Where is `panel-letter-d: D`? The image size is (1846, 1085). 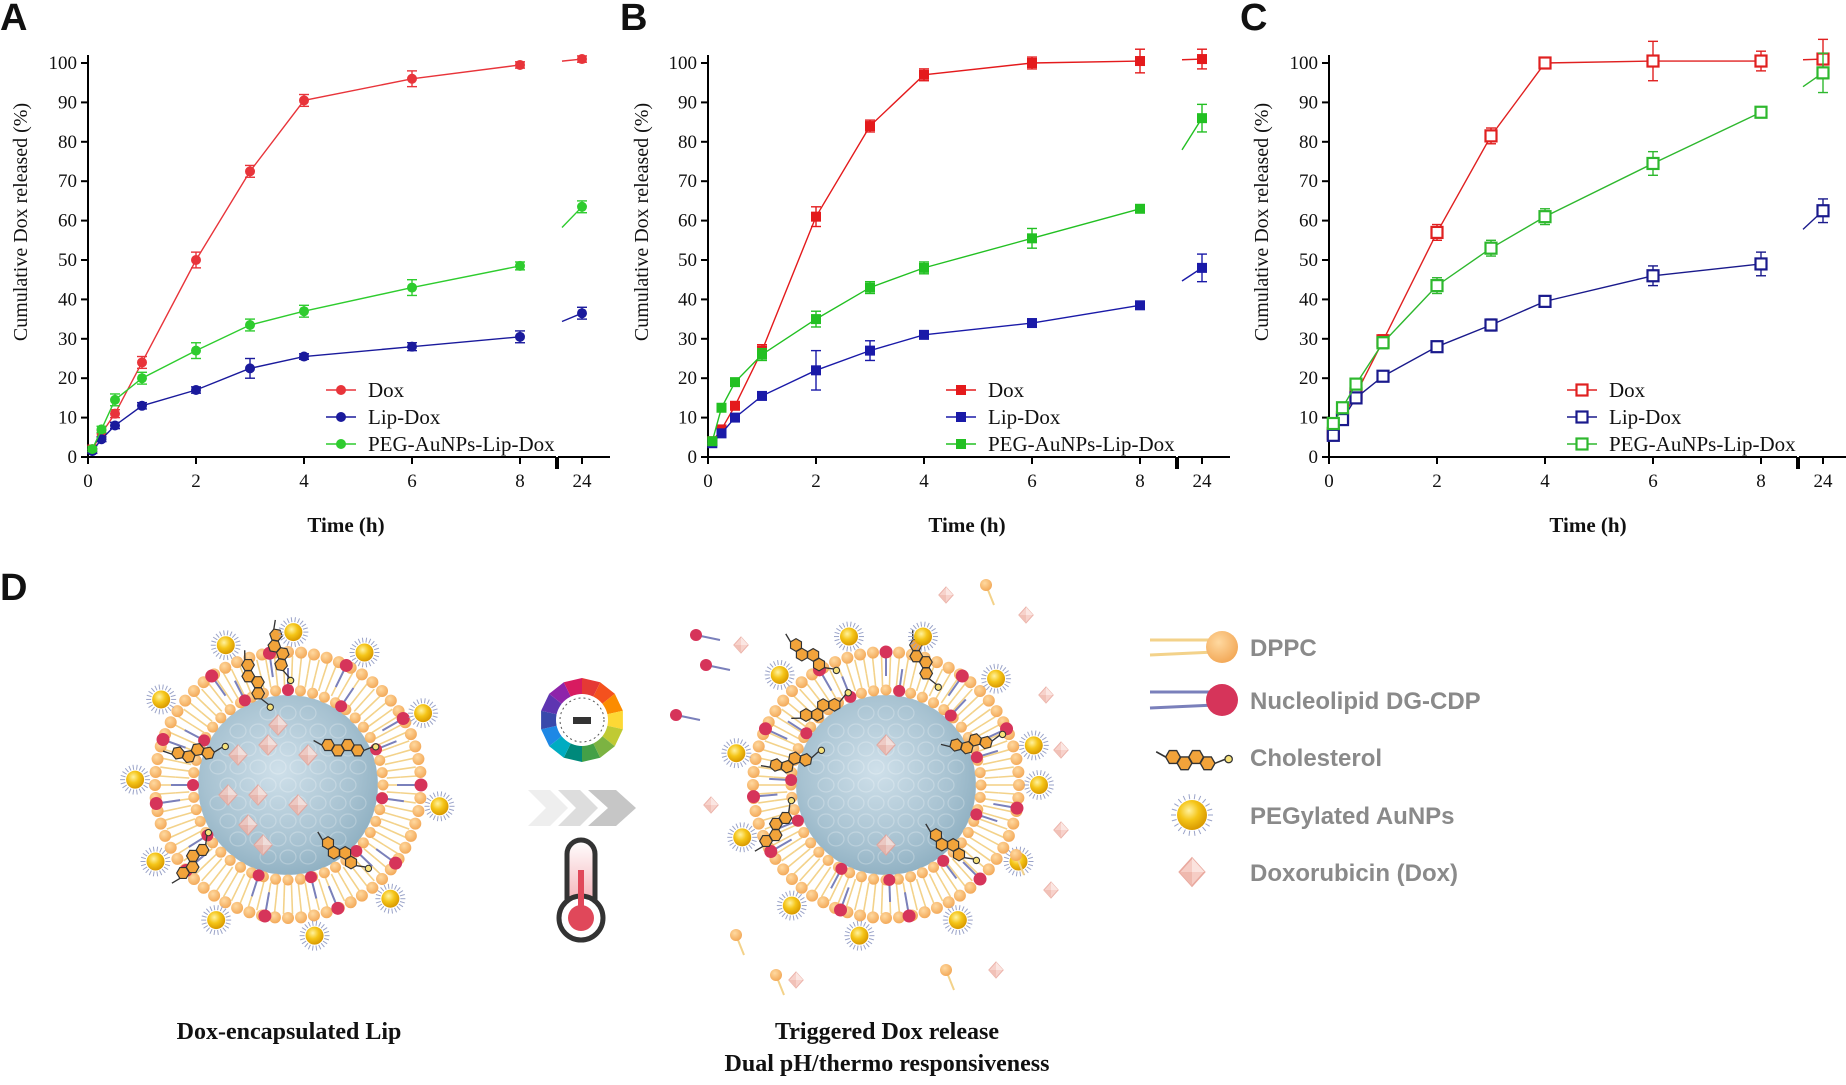
panel-letter-d: D is located at coordinates (13, 588).